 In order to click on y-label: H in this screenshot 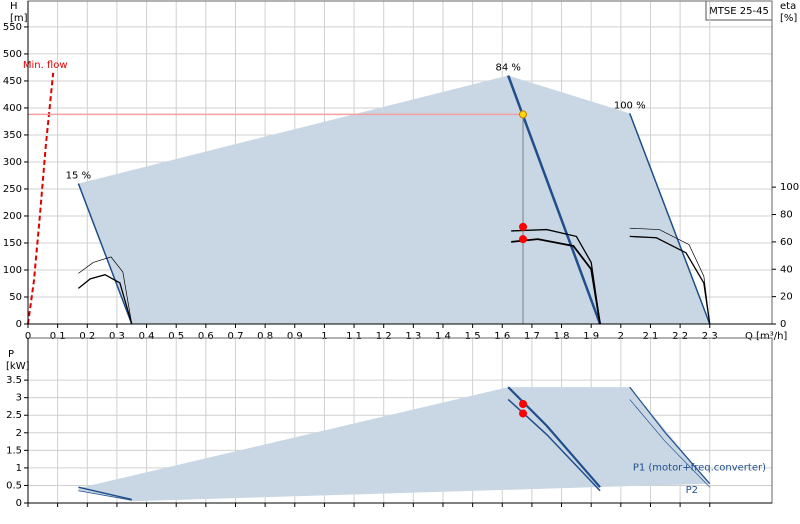, I will do `click(14, 6)`.